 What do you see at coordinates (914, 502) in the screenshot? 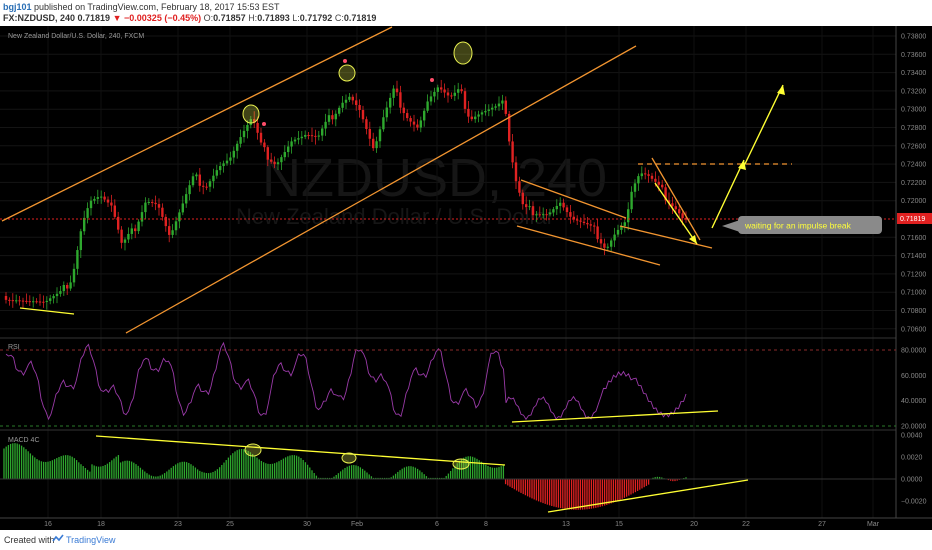
I see `macd-tick-label: −0.0020` at bounding box center [914, 502].